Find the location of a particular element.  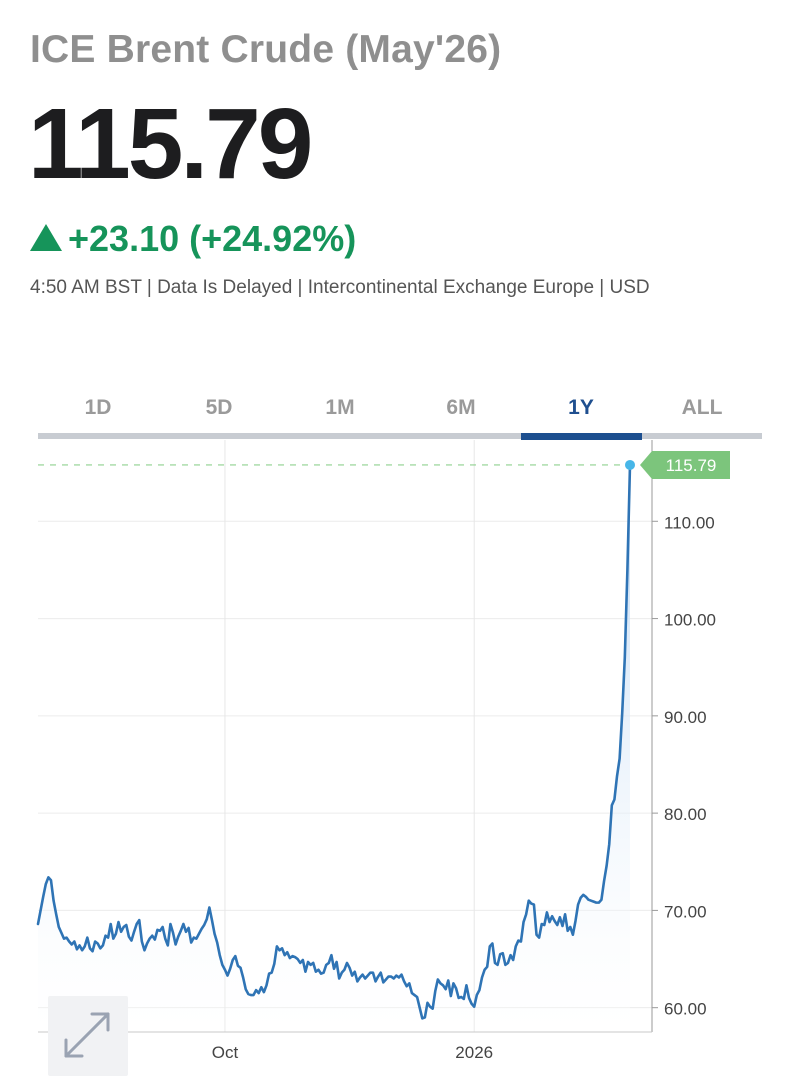

y-tick-label: 110.00 is located at coordinates (689, 522).